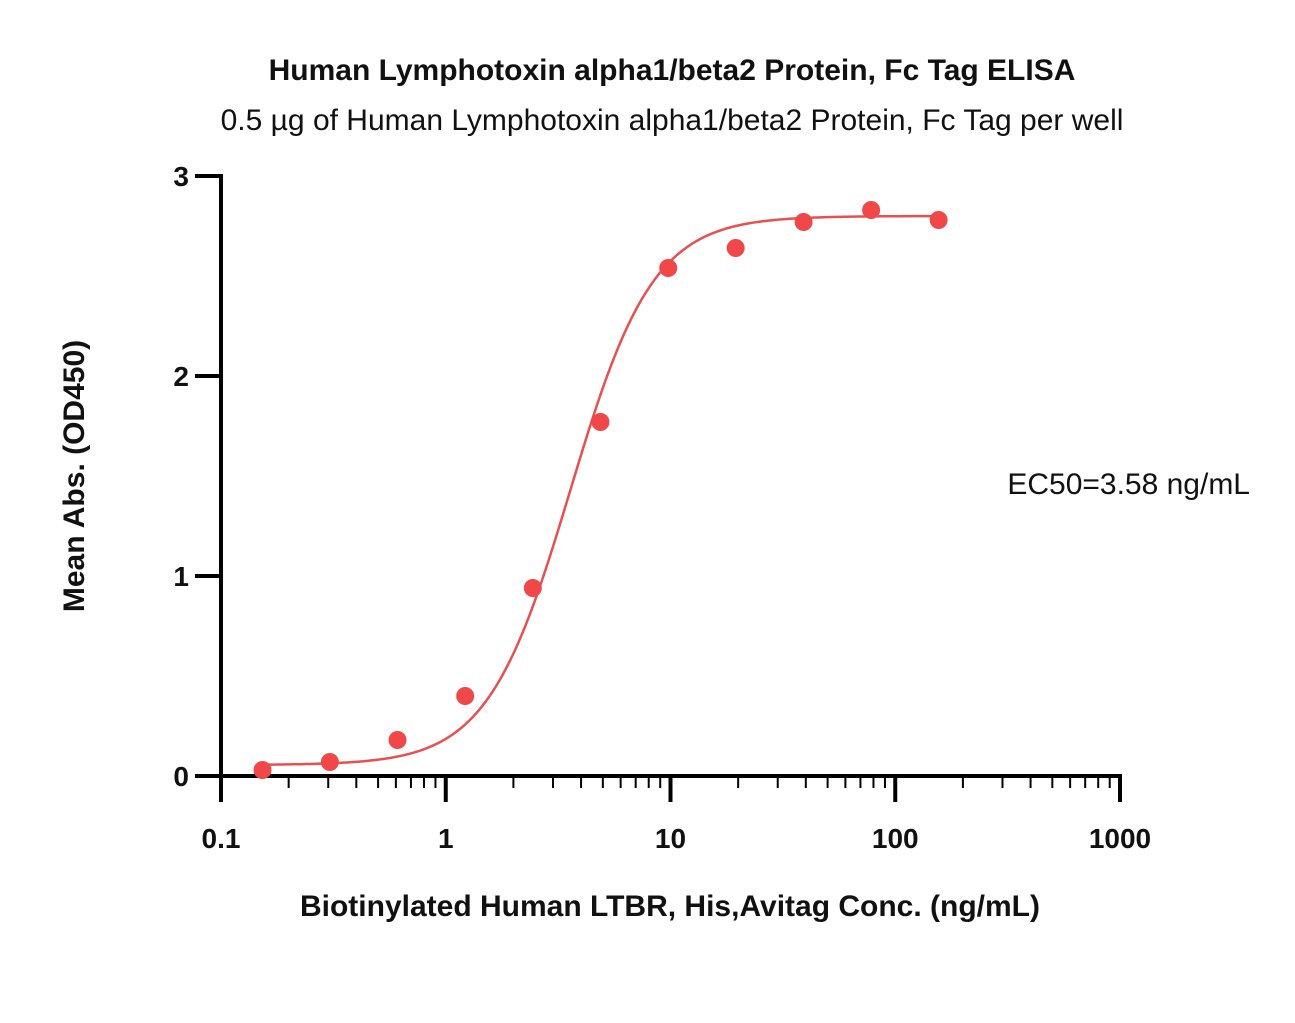 Image resolution: width=1295 pixels, height=1023 pixels. What do you see at coordinates (197, 476) in the screenshot?
I see `y-ticks: 0 1 2 3` at bounding box center [197, 476].